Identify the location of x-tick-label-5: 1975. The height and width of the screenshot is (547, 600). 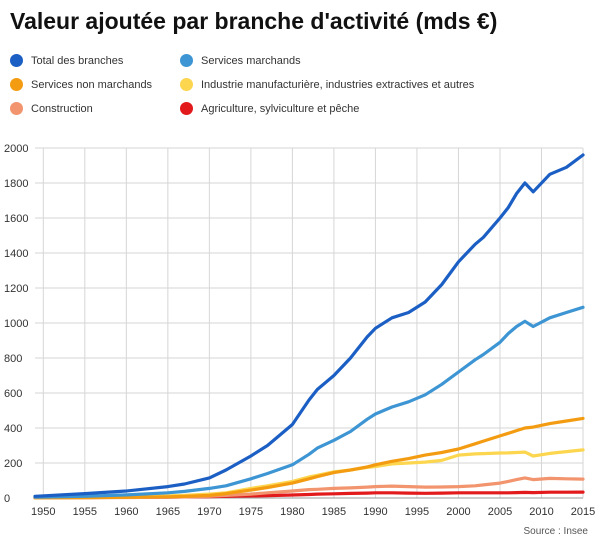
(251, 512).